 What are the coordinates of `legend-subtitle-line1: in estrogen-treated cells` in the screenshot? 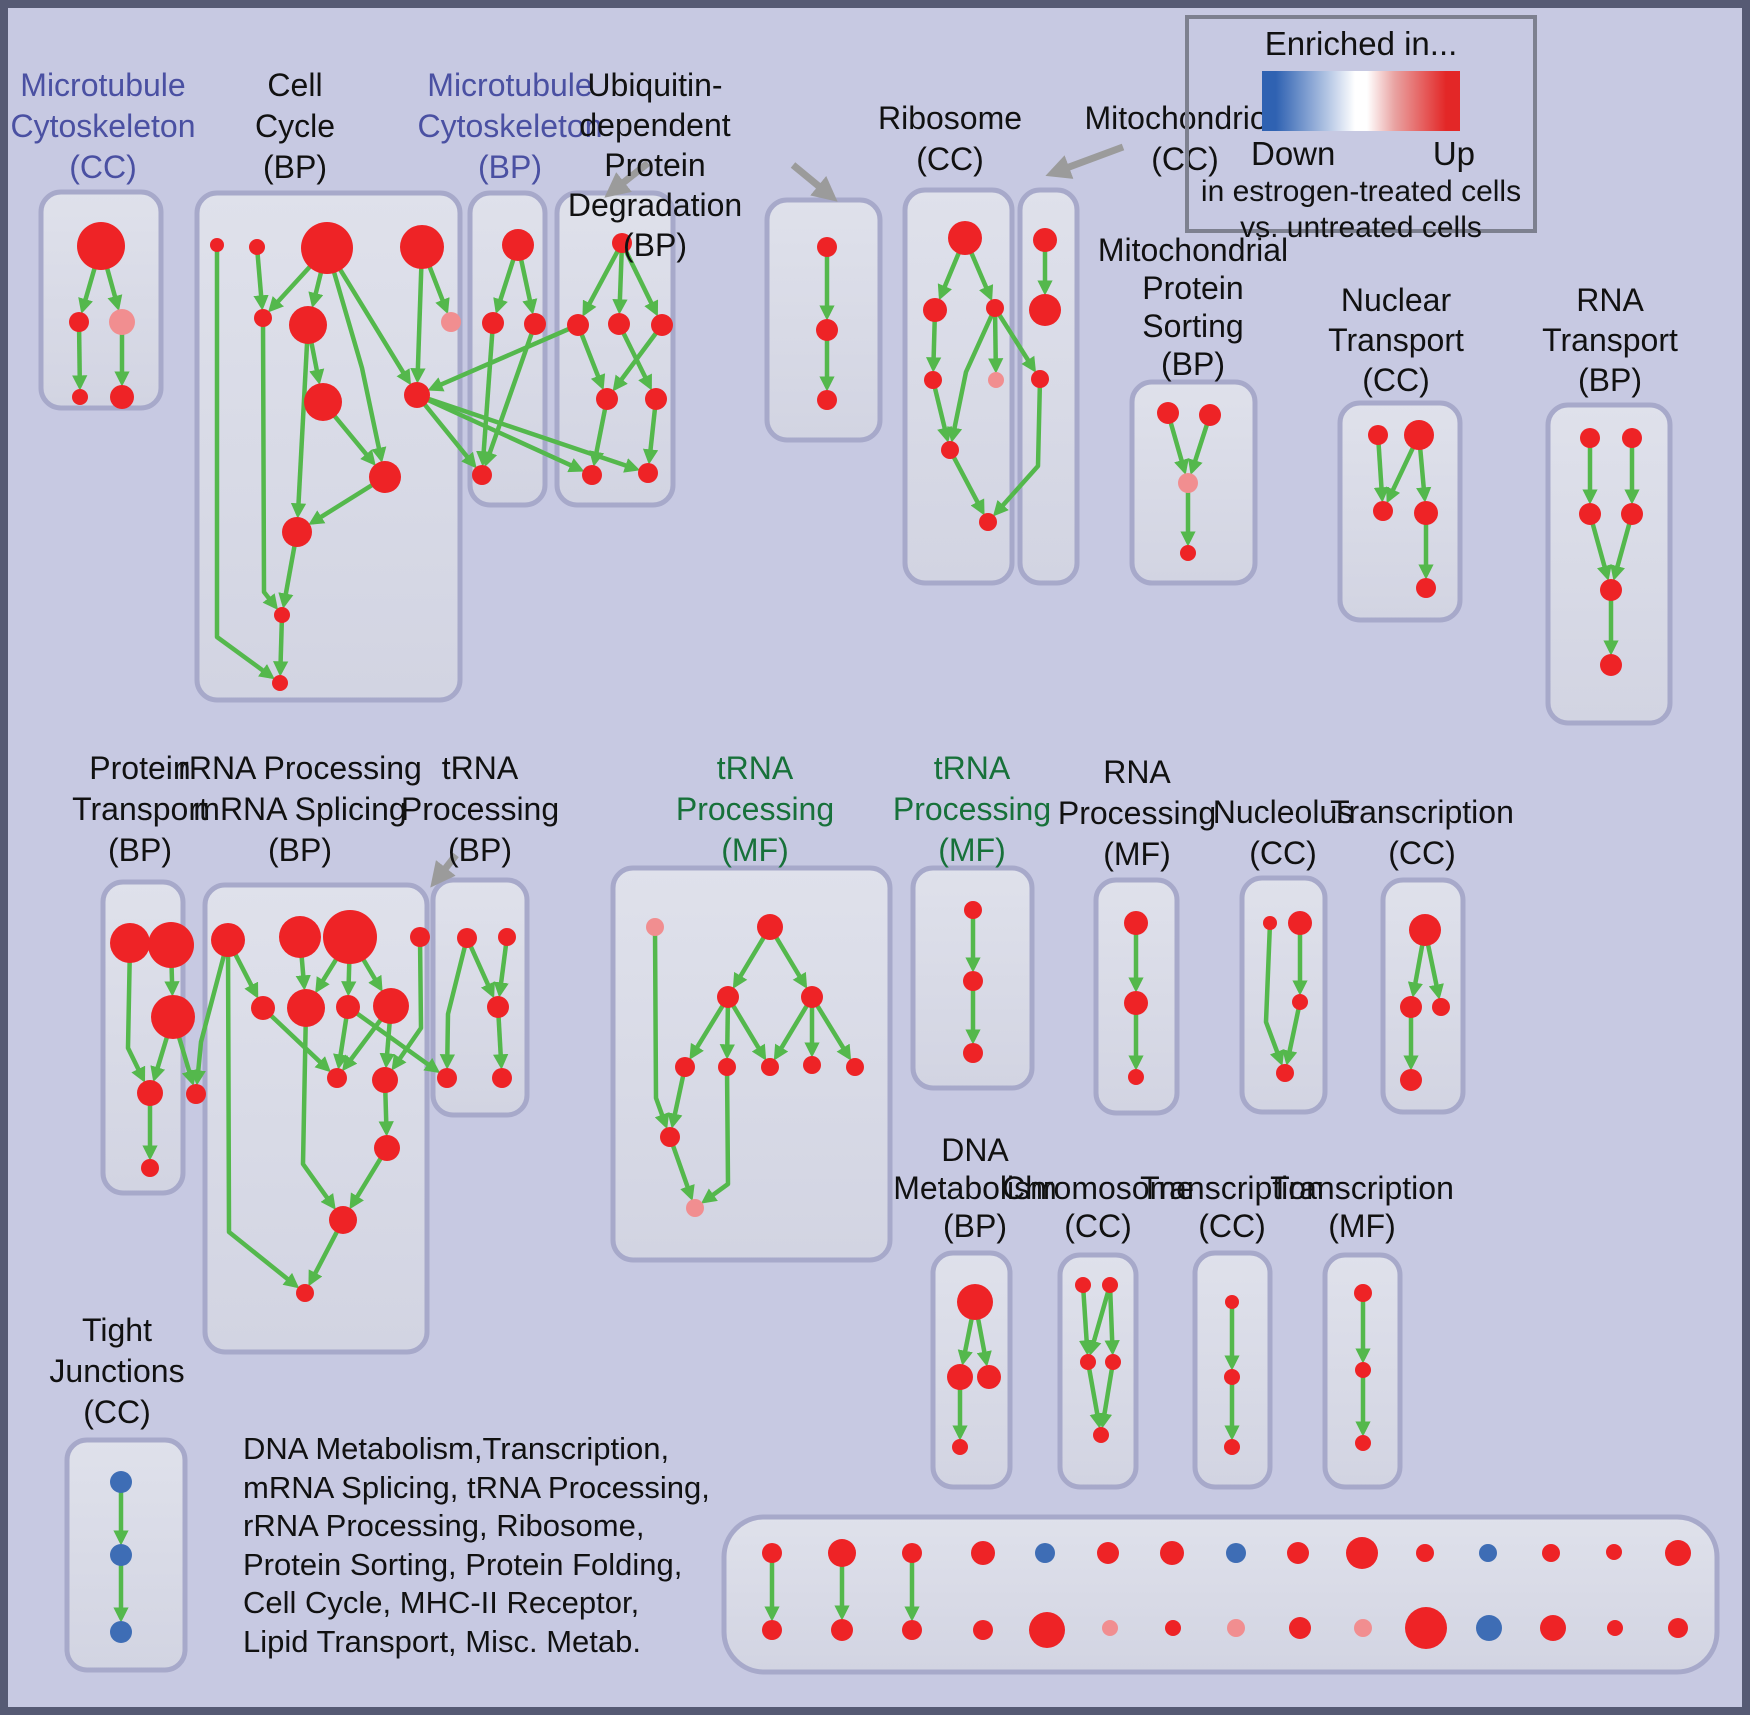 It's located at (1361, 191).